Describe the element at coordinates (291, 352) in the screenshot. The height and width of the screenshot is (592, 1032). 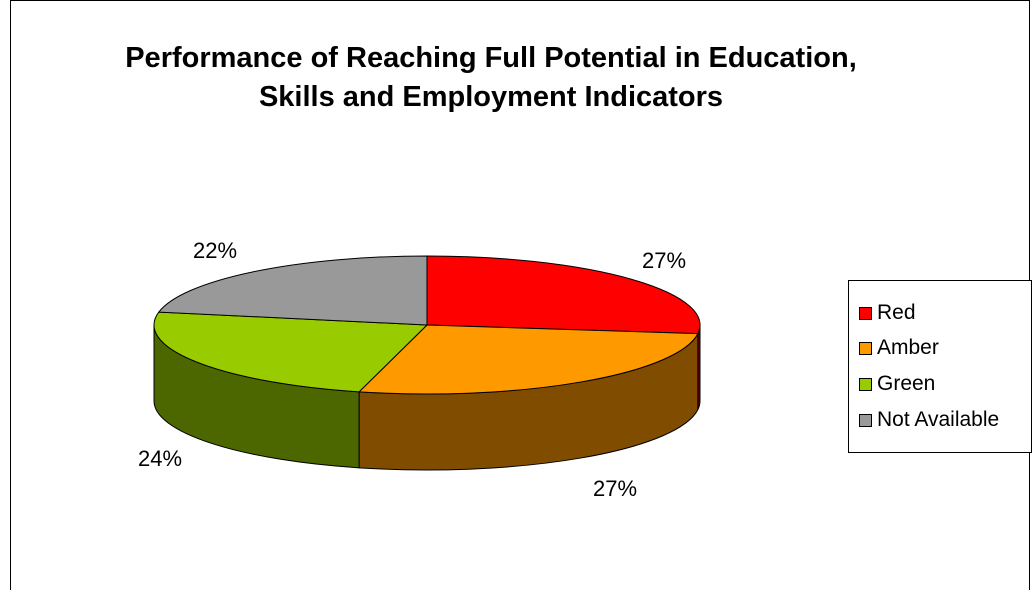
I see `slice-green` at that location.